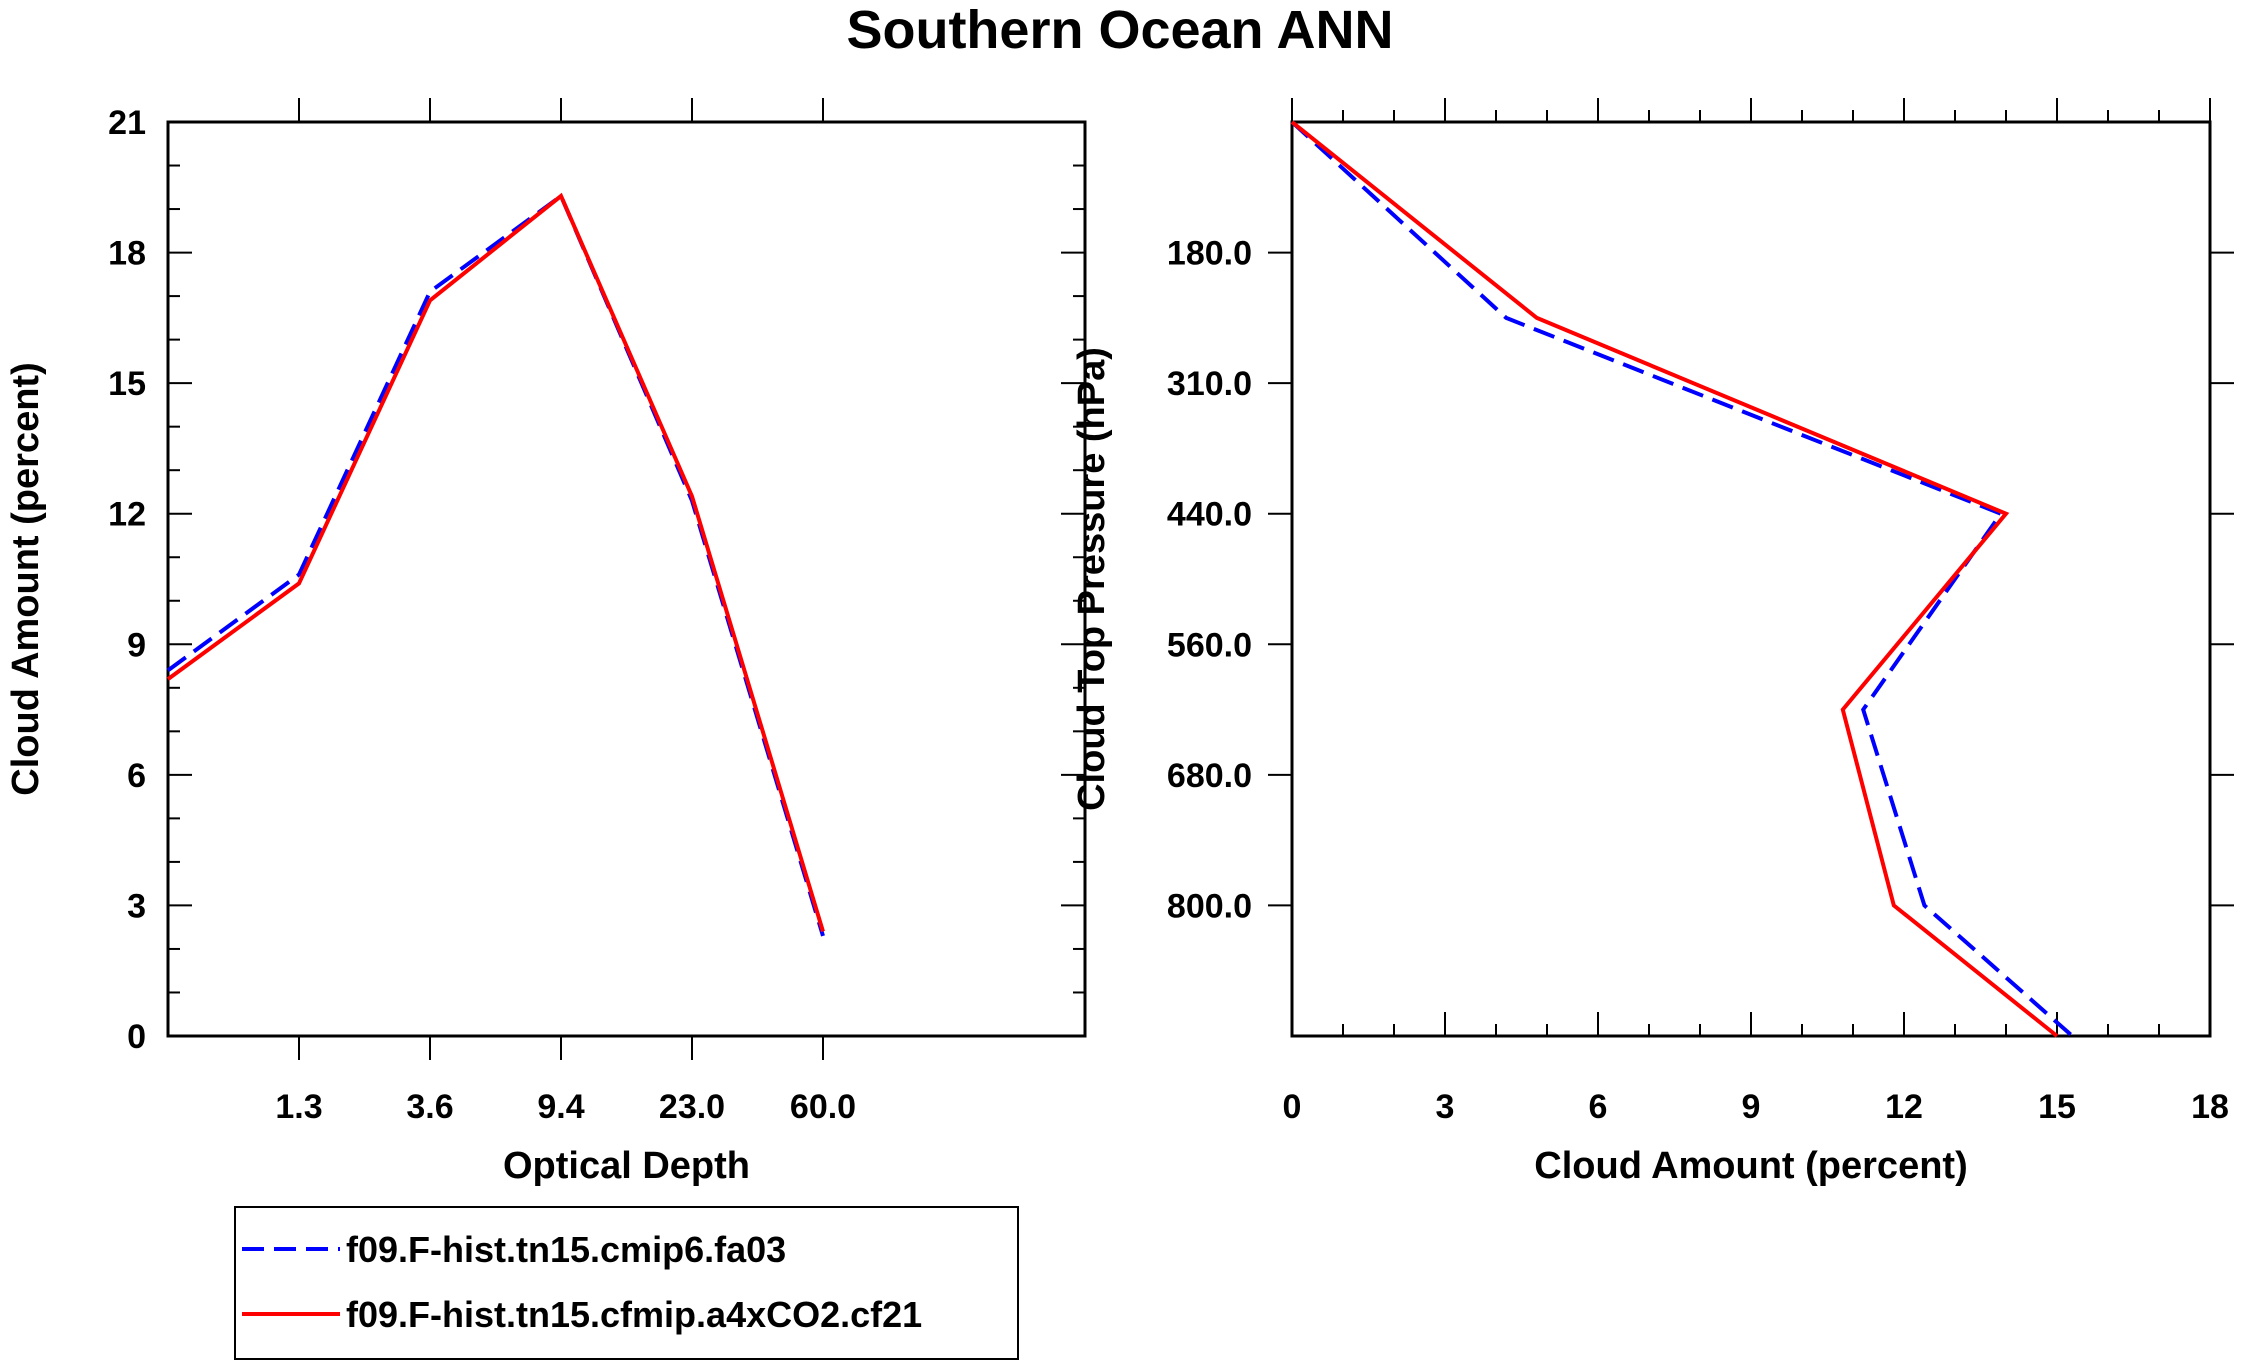 This screenshot has width=2241, height=1367. Describe the element at coordinates (1209, 384) in the screenshot. I see `right-y-tick-label: 310.0` at that location.